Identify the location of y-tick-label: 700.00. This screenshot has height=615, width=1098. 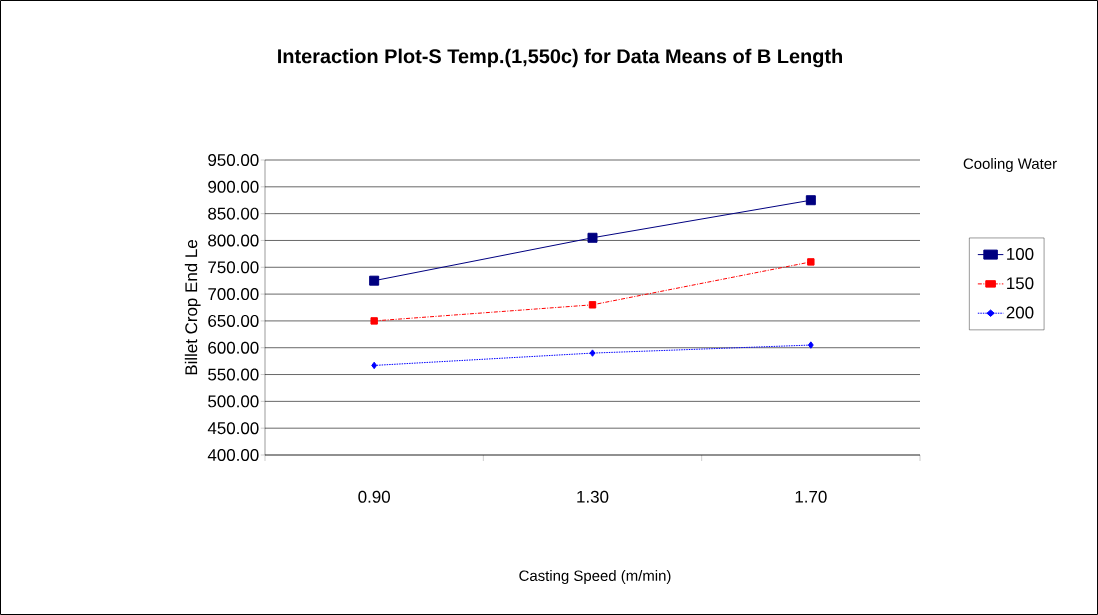
(233, 294).